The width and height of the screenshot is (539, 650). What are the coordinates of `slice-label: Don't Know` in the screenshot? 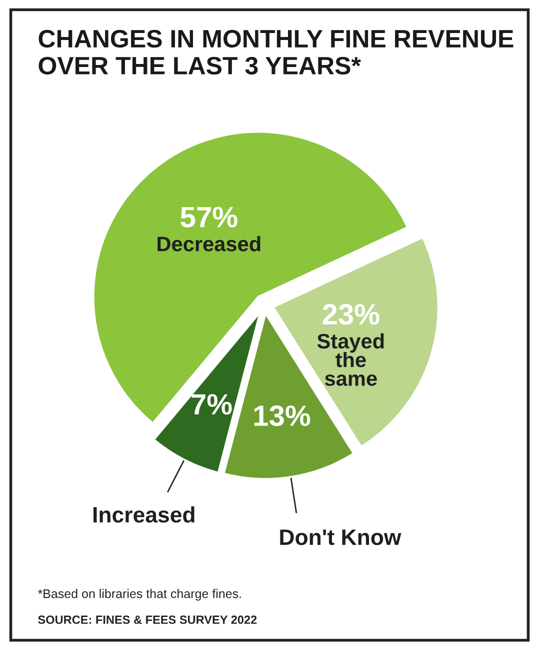 It's located at (341, 538).